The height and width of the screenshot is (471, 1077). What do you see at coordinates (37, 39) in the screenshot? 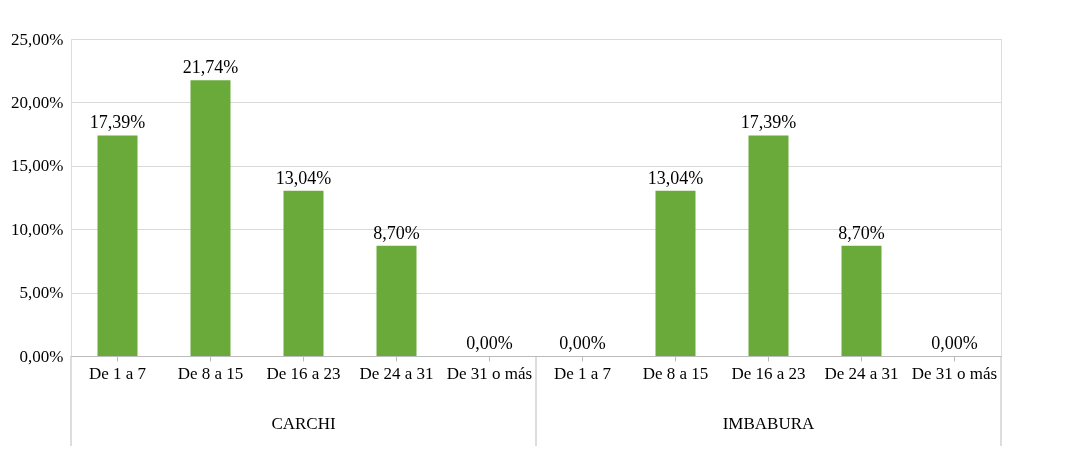
I see `y-tick-label: 25,00%` at bounding box center [37, 39].